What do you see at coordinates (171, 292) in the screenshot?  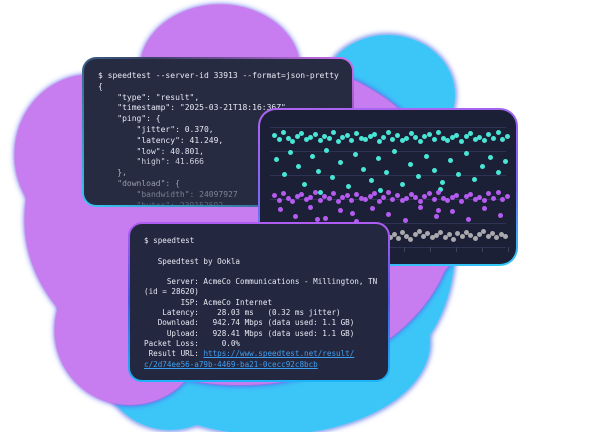 I see `terminal-line: (id = 28620)` at bounding box center [171, 292].